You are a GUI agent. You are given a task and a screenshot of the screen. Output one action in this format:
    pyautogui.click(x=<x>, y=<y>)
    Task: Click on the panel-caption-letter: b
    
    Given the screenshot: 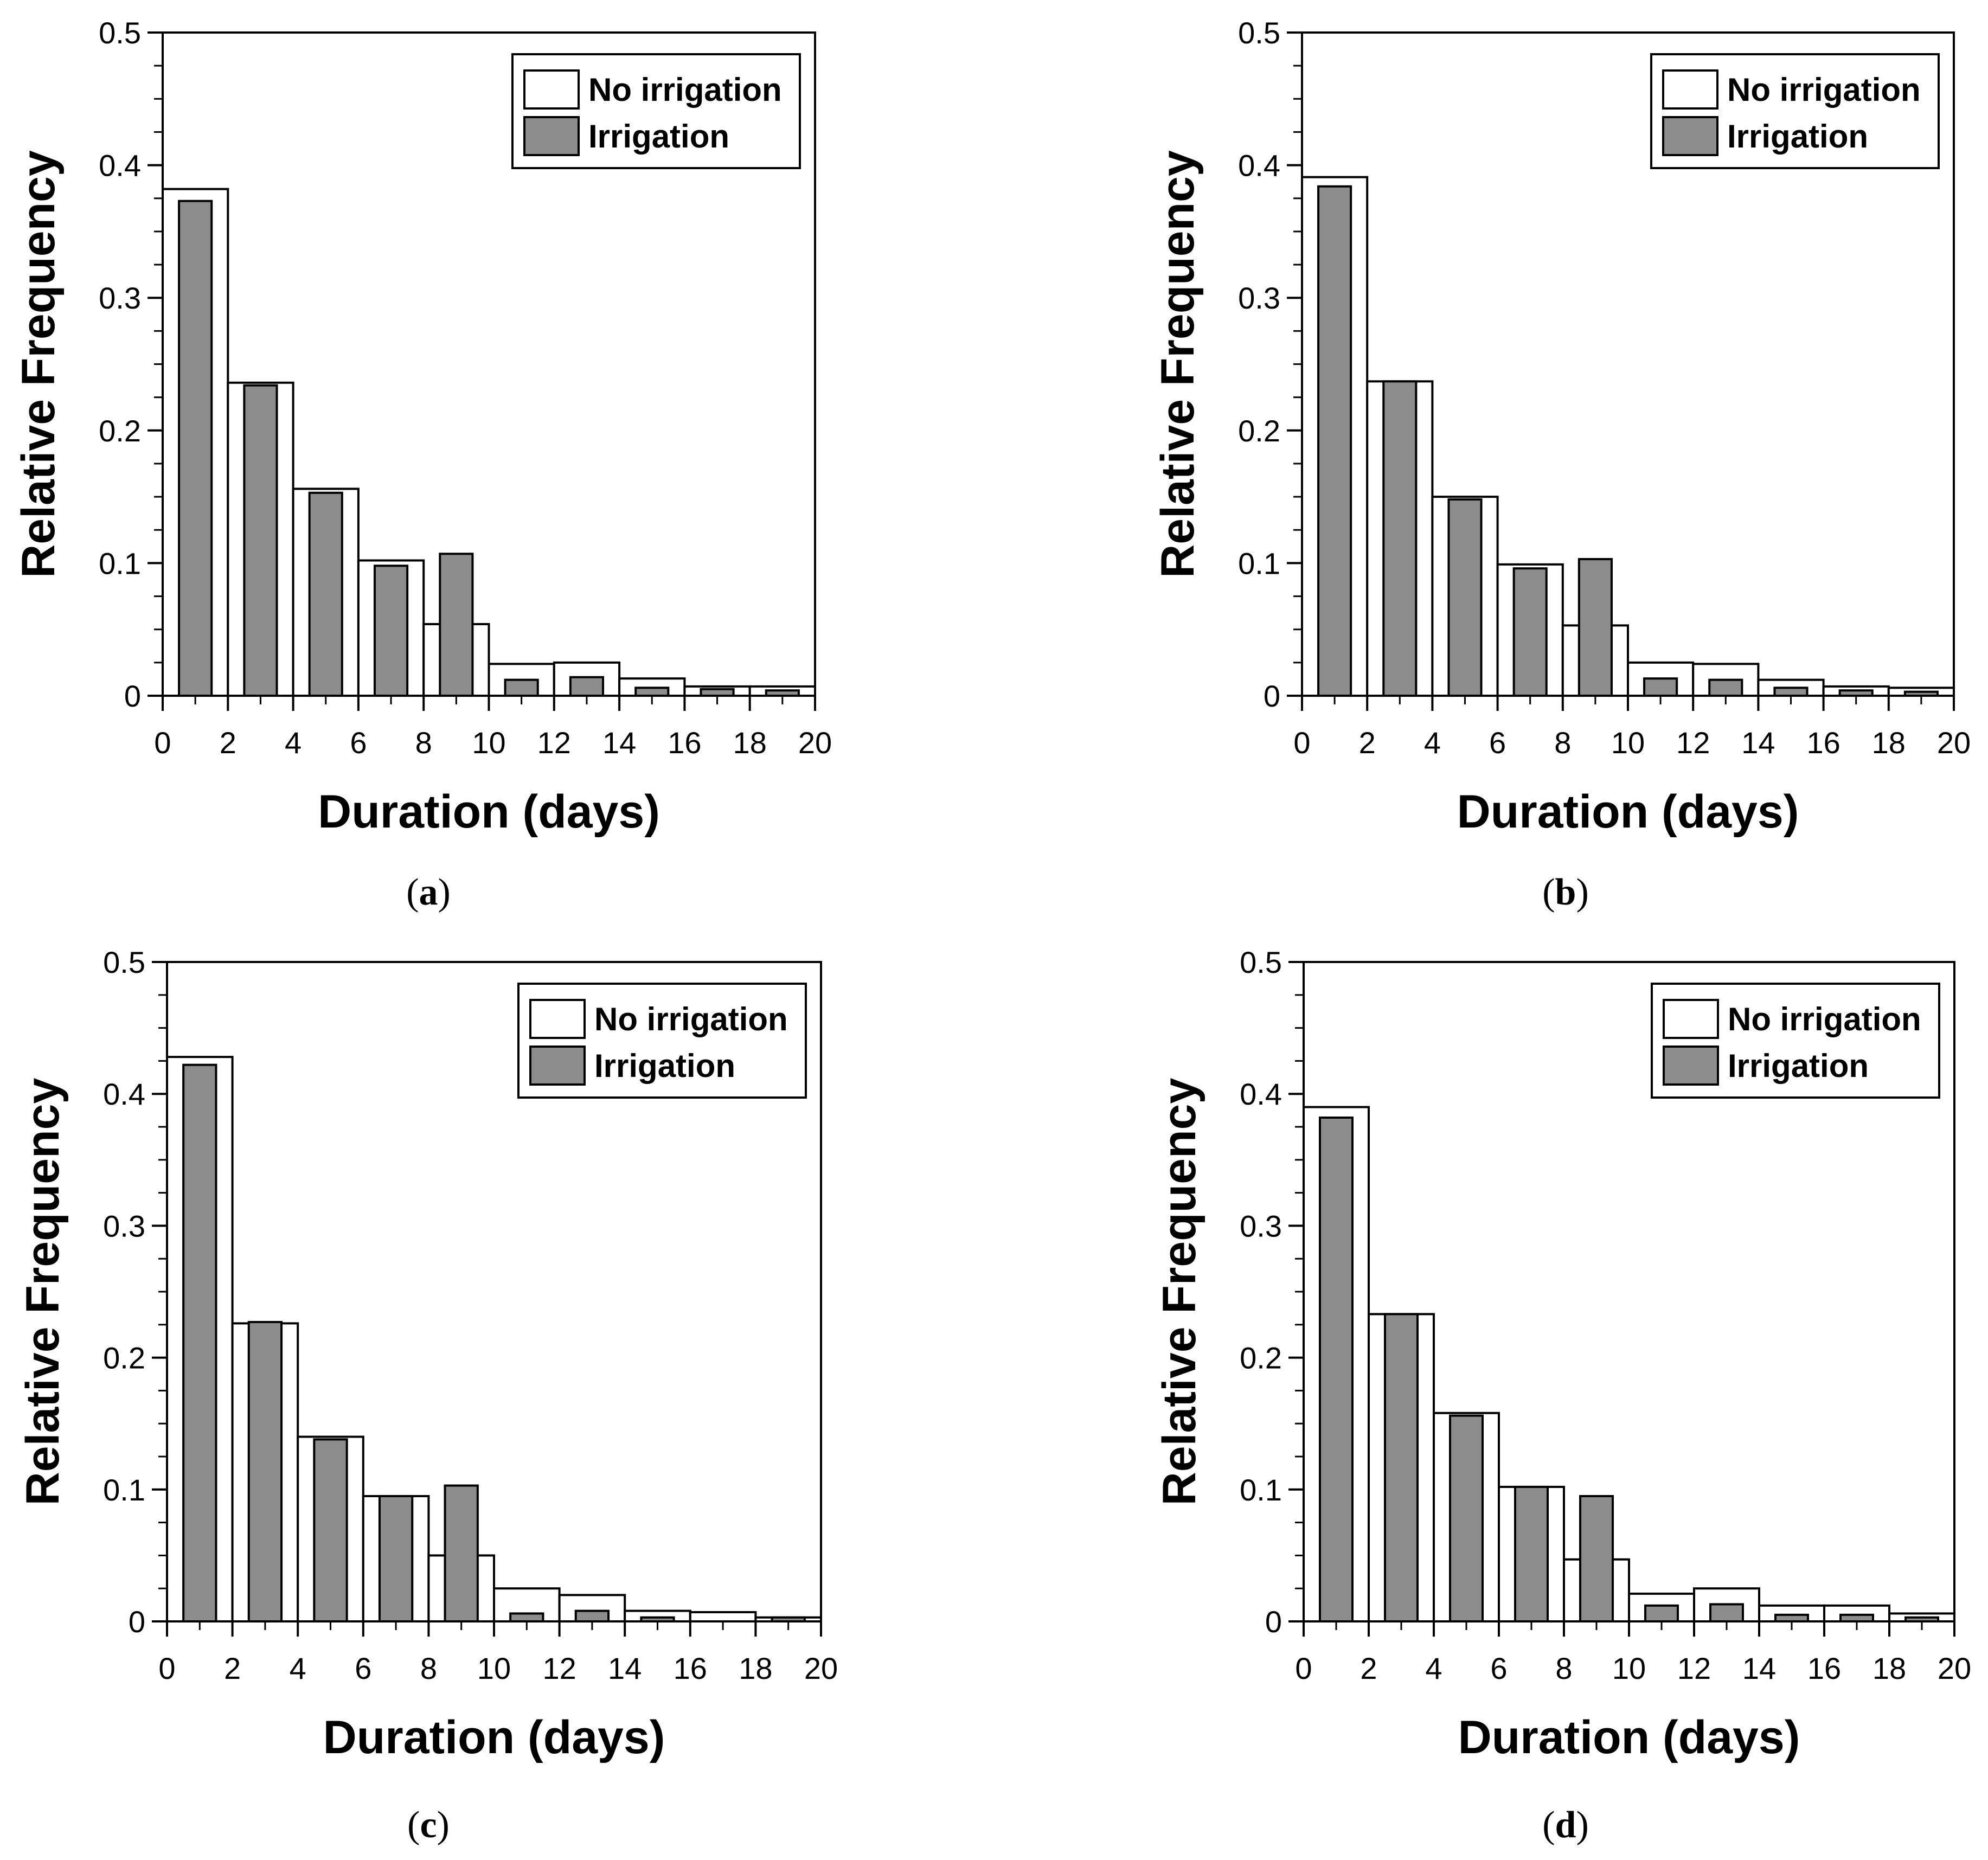 What is the action you would take?
    pyautogui.click(x=1566, y=892)
    